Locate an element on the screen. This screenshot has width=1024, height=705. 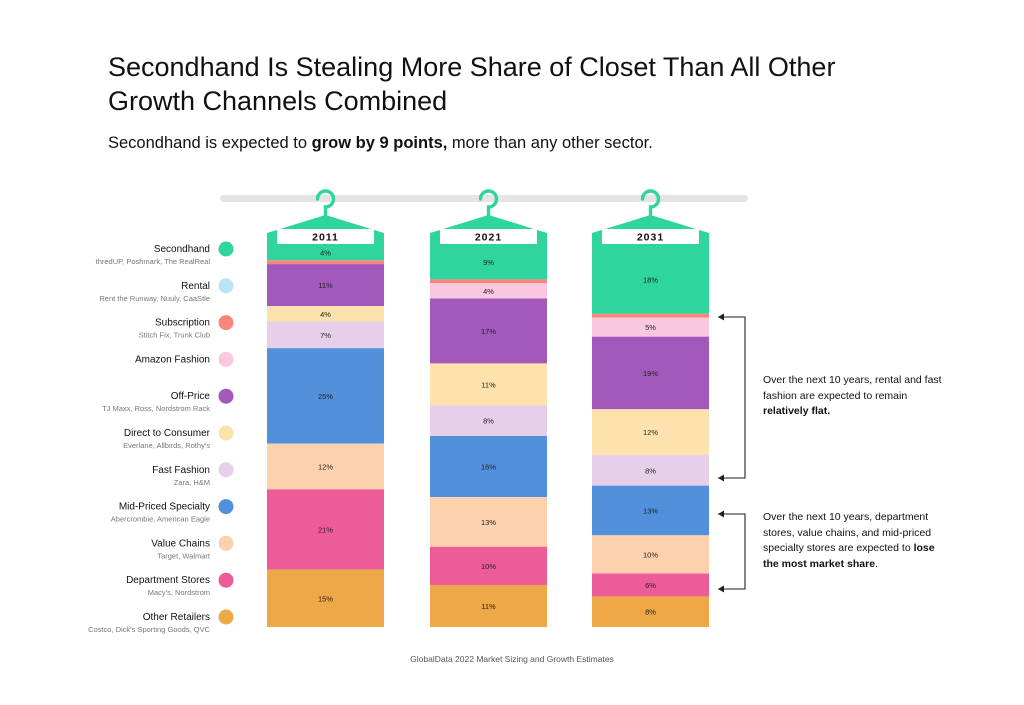
segment-off-price-2011 is located at coordinates (325, 285).